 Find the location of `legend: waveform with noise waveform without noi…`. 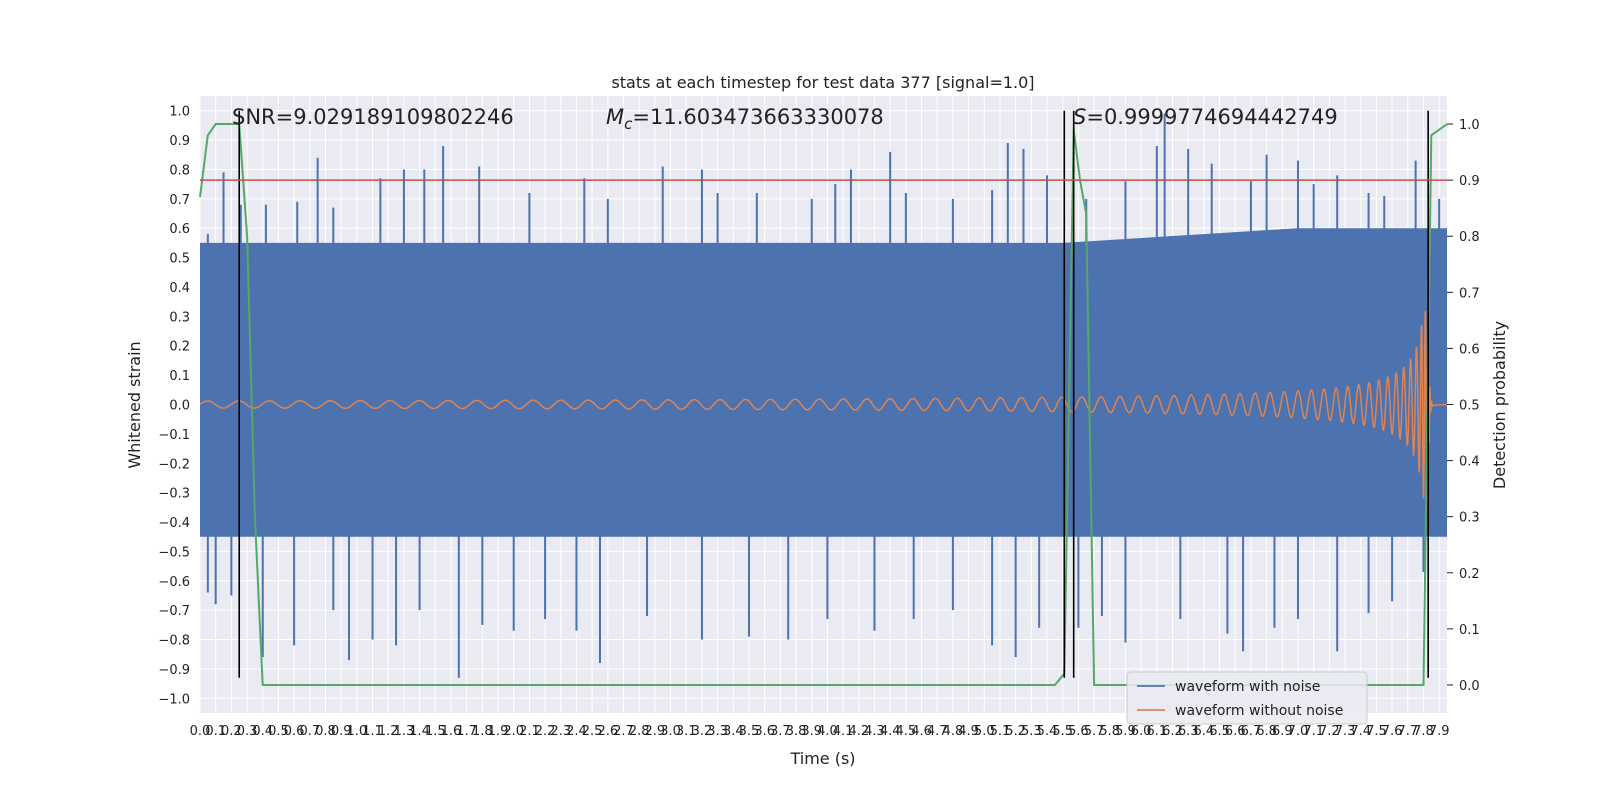

legend: waveform with noise waveform without noi… is located at coordinates (1247, 698).